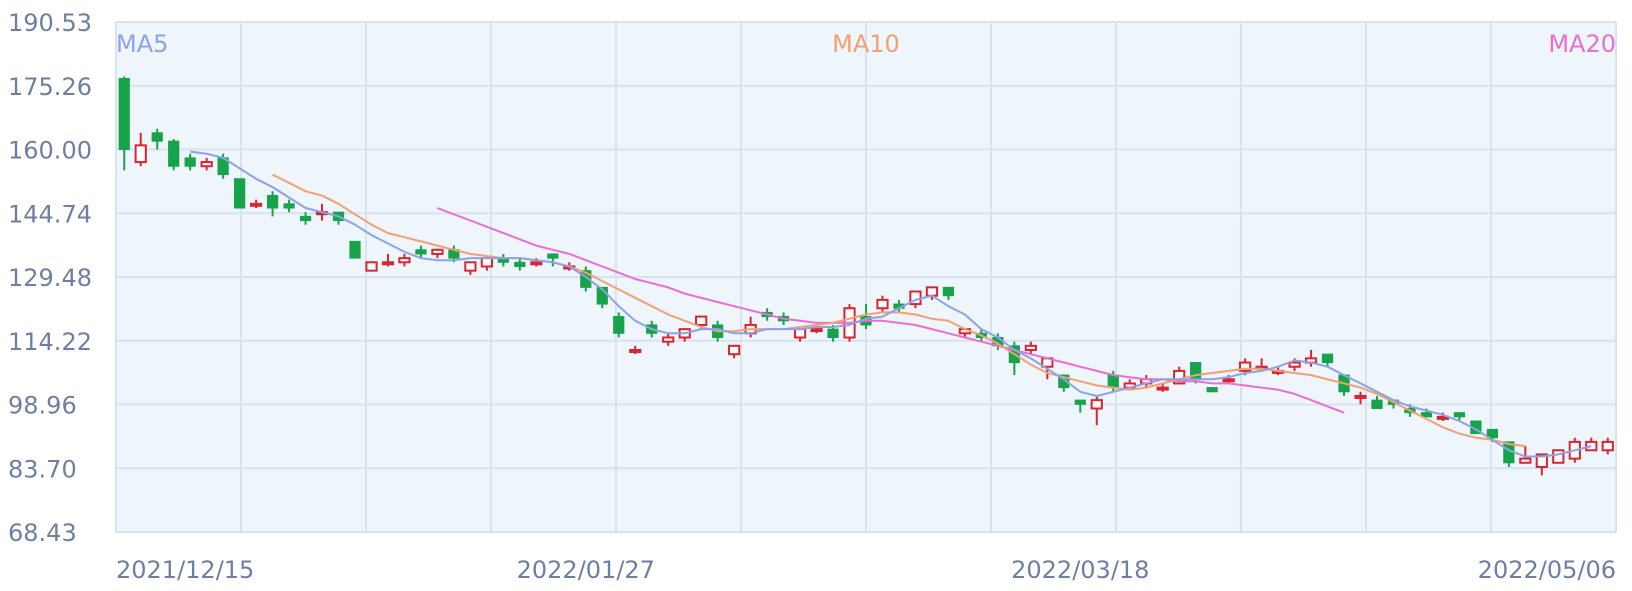 The height and width of the screenshot is (591, 1632). Describe the element at coordinates (50, 214) in the screenshot. I see `y-tick-label: 144.74` at that location.